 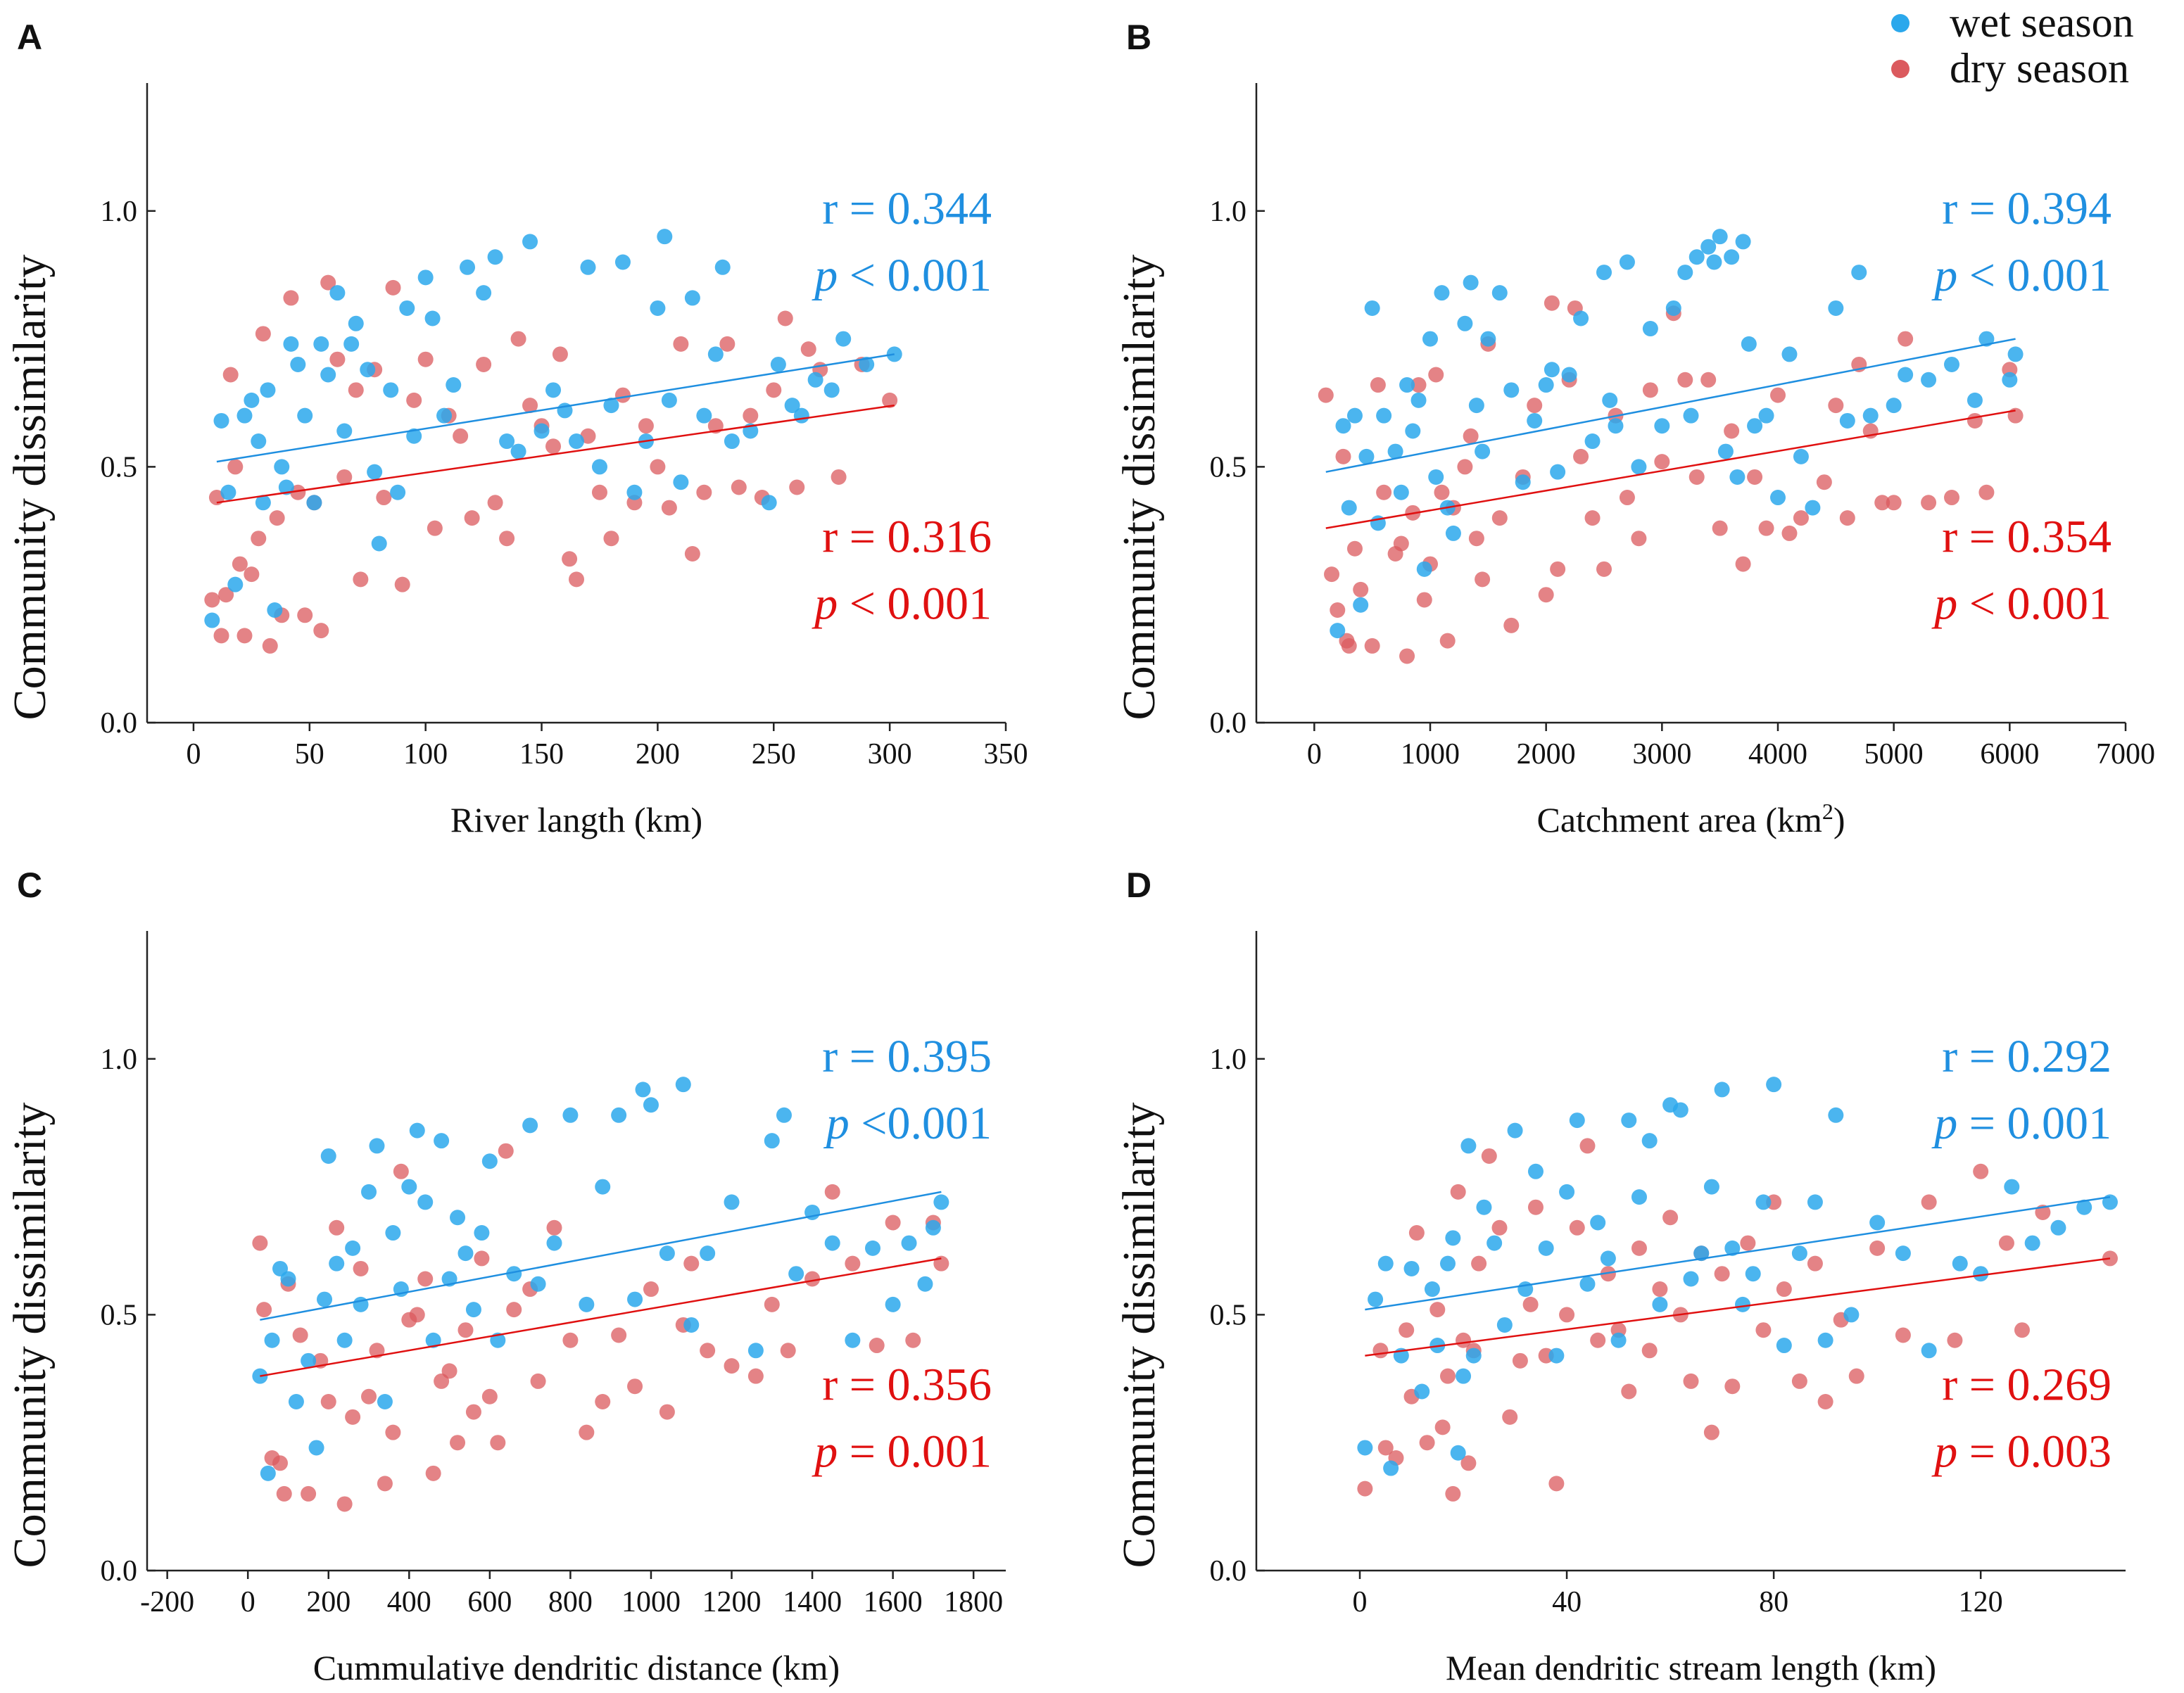 I want to click on x-tick-label: 1000, so click(x=651, y=1602).